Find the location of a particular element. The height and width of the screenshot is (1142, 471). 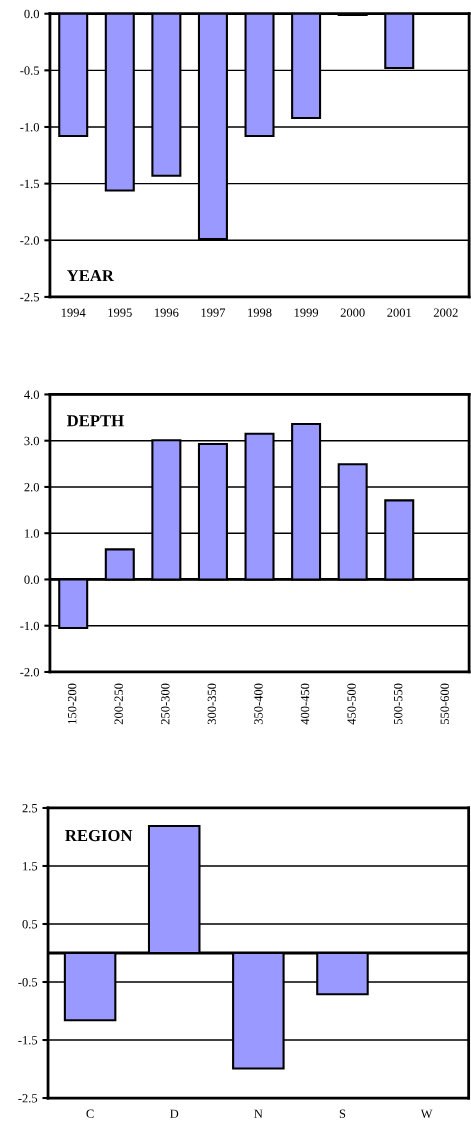

y-tick-label: 0.5 is located at coordinates (30, 924).